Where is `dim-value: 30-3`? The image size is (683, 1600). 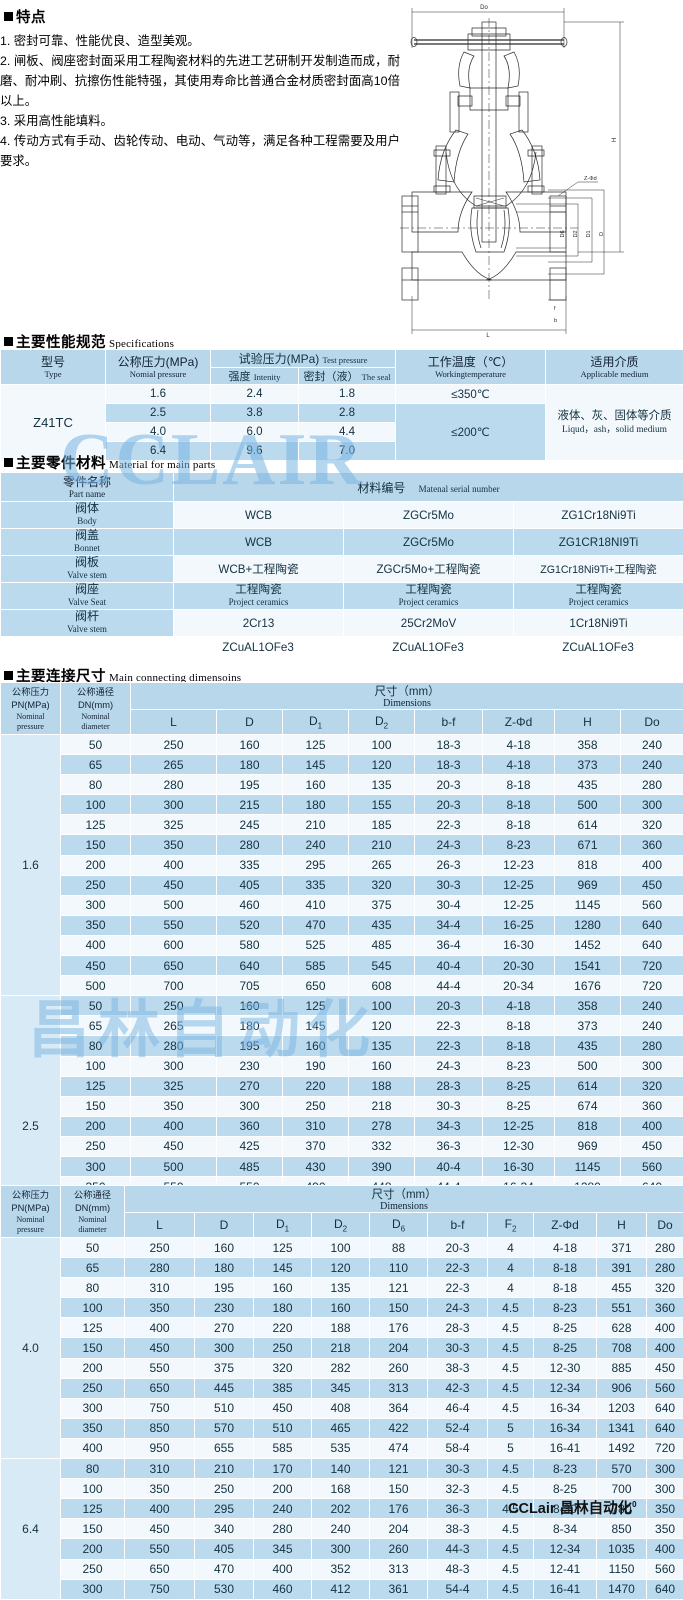
dim-value: 30-3 is located at coordinates (449, 885).